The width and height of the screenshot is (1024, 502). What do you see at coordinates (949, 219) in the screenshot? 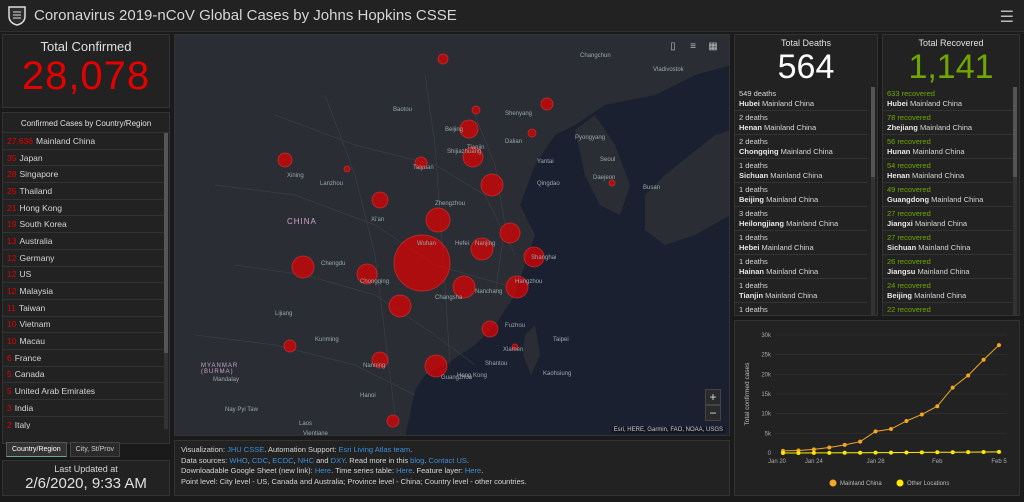
I see `region-item: 27 recovered Jiangxi Mainland China` at bounding box center [949, 219].